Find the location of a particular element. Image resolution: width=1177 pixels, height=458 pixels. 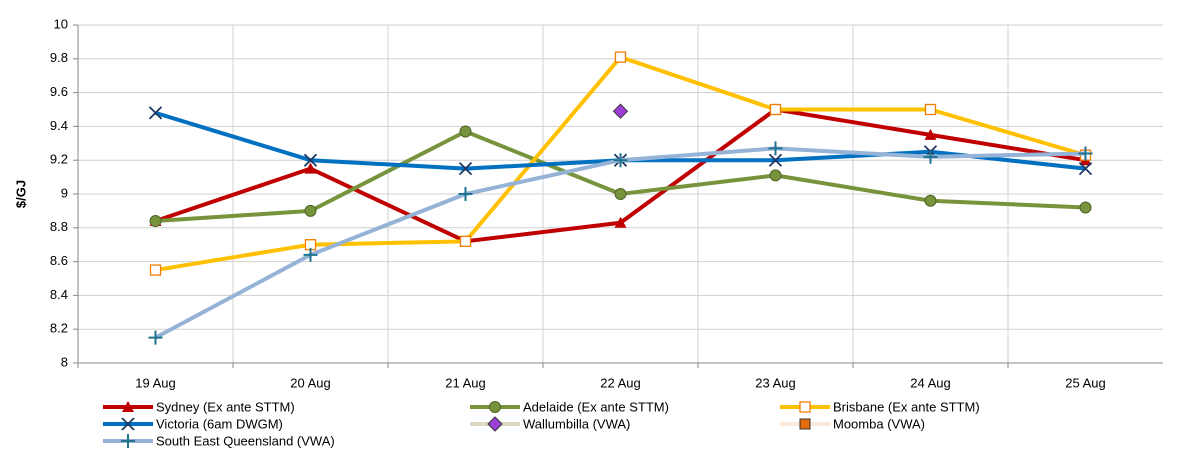

legend-entry: Wallumbilla (VWA) is located at coordinates (550, 424).